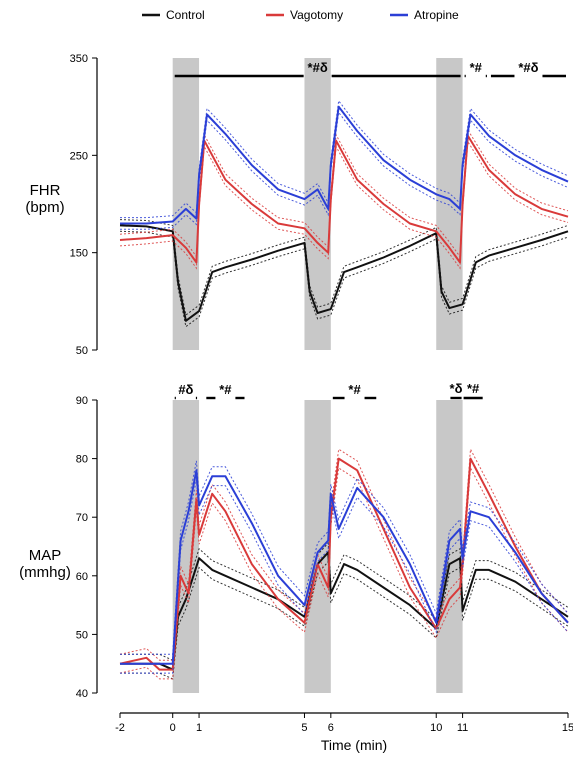  I want to click on series-line-atropine, so click(344, 165).